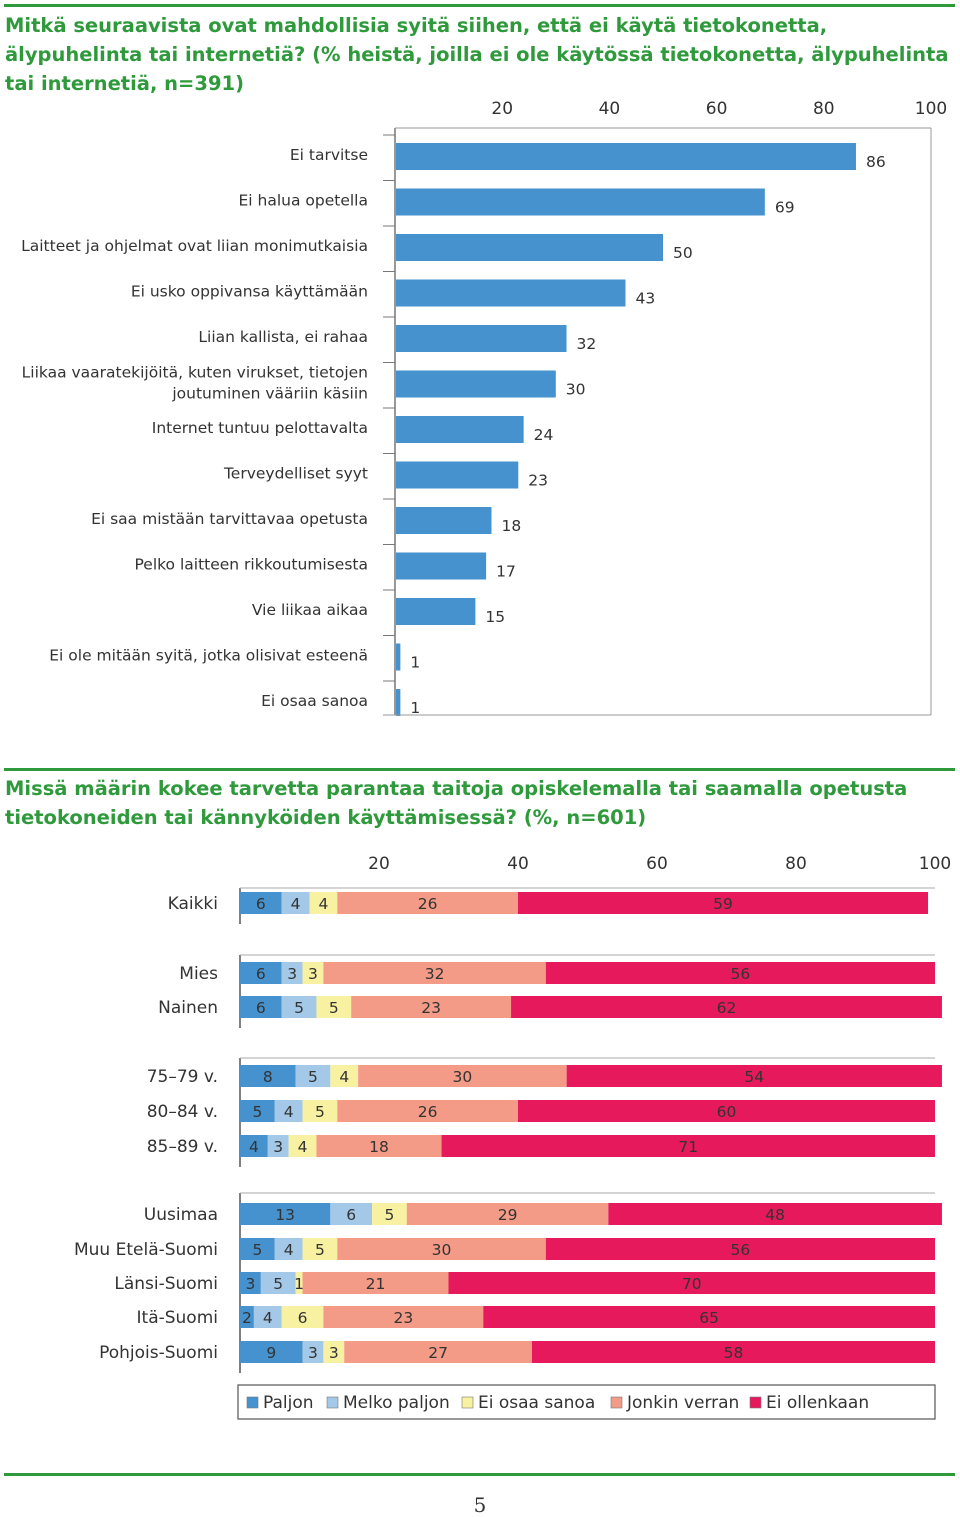  What do you see at coordinates (824, 109) in the screenshot?
I see `chart1-tick-label: 80` at bounding box center [824, 109].